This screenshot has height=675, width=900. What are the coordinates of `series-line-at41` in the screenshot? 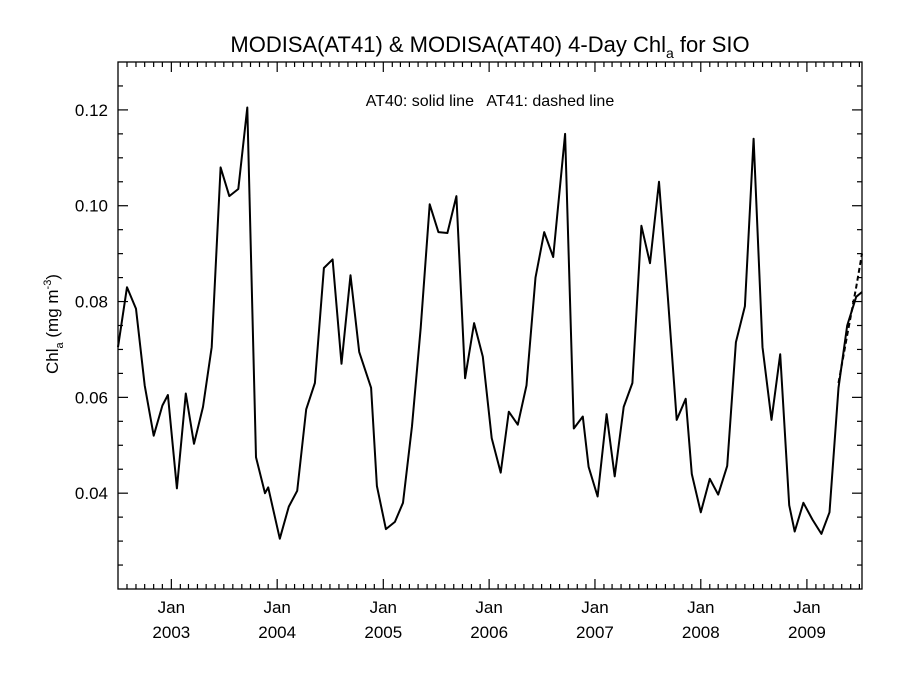 It's located at (850, 318).